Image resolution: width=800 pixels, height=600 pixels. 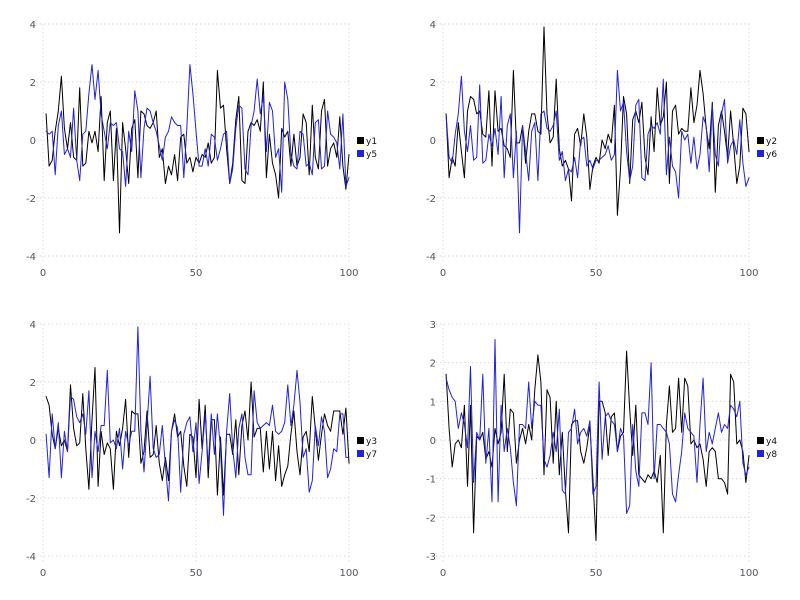 I want to click on series-y3-line, so click(x=197, y=431).